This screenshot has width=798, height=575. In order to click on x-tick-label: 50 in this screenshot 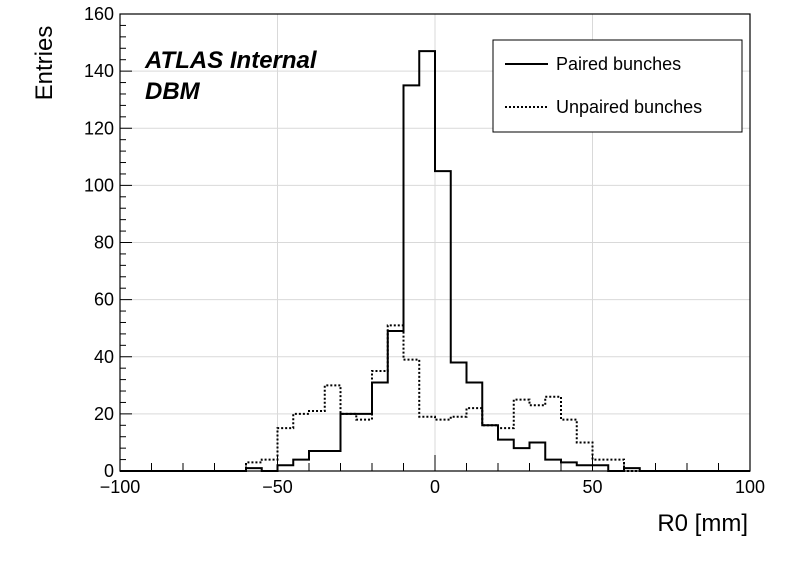, I will do `click(592, 487)`.